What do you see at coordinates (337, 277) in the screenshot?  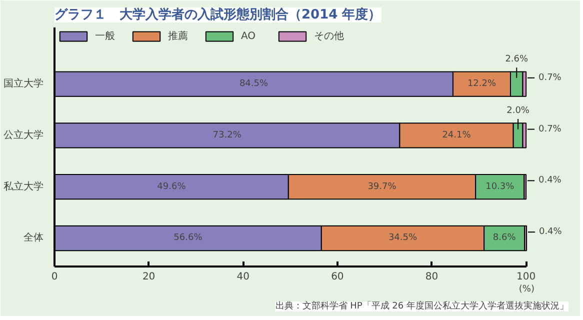 I see `x-tick-label: 60` at bounding box center [337, 277].